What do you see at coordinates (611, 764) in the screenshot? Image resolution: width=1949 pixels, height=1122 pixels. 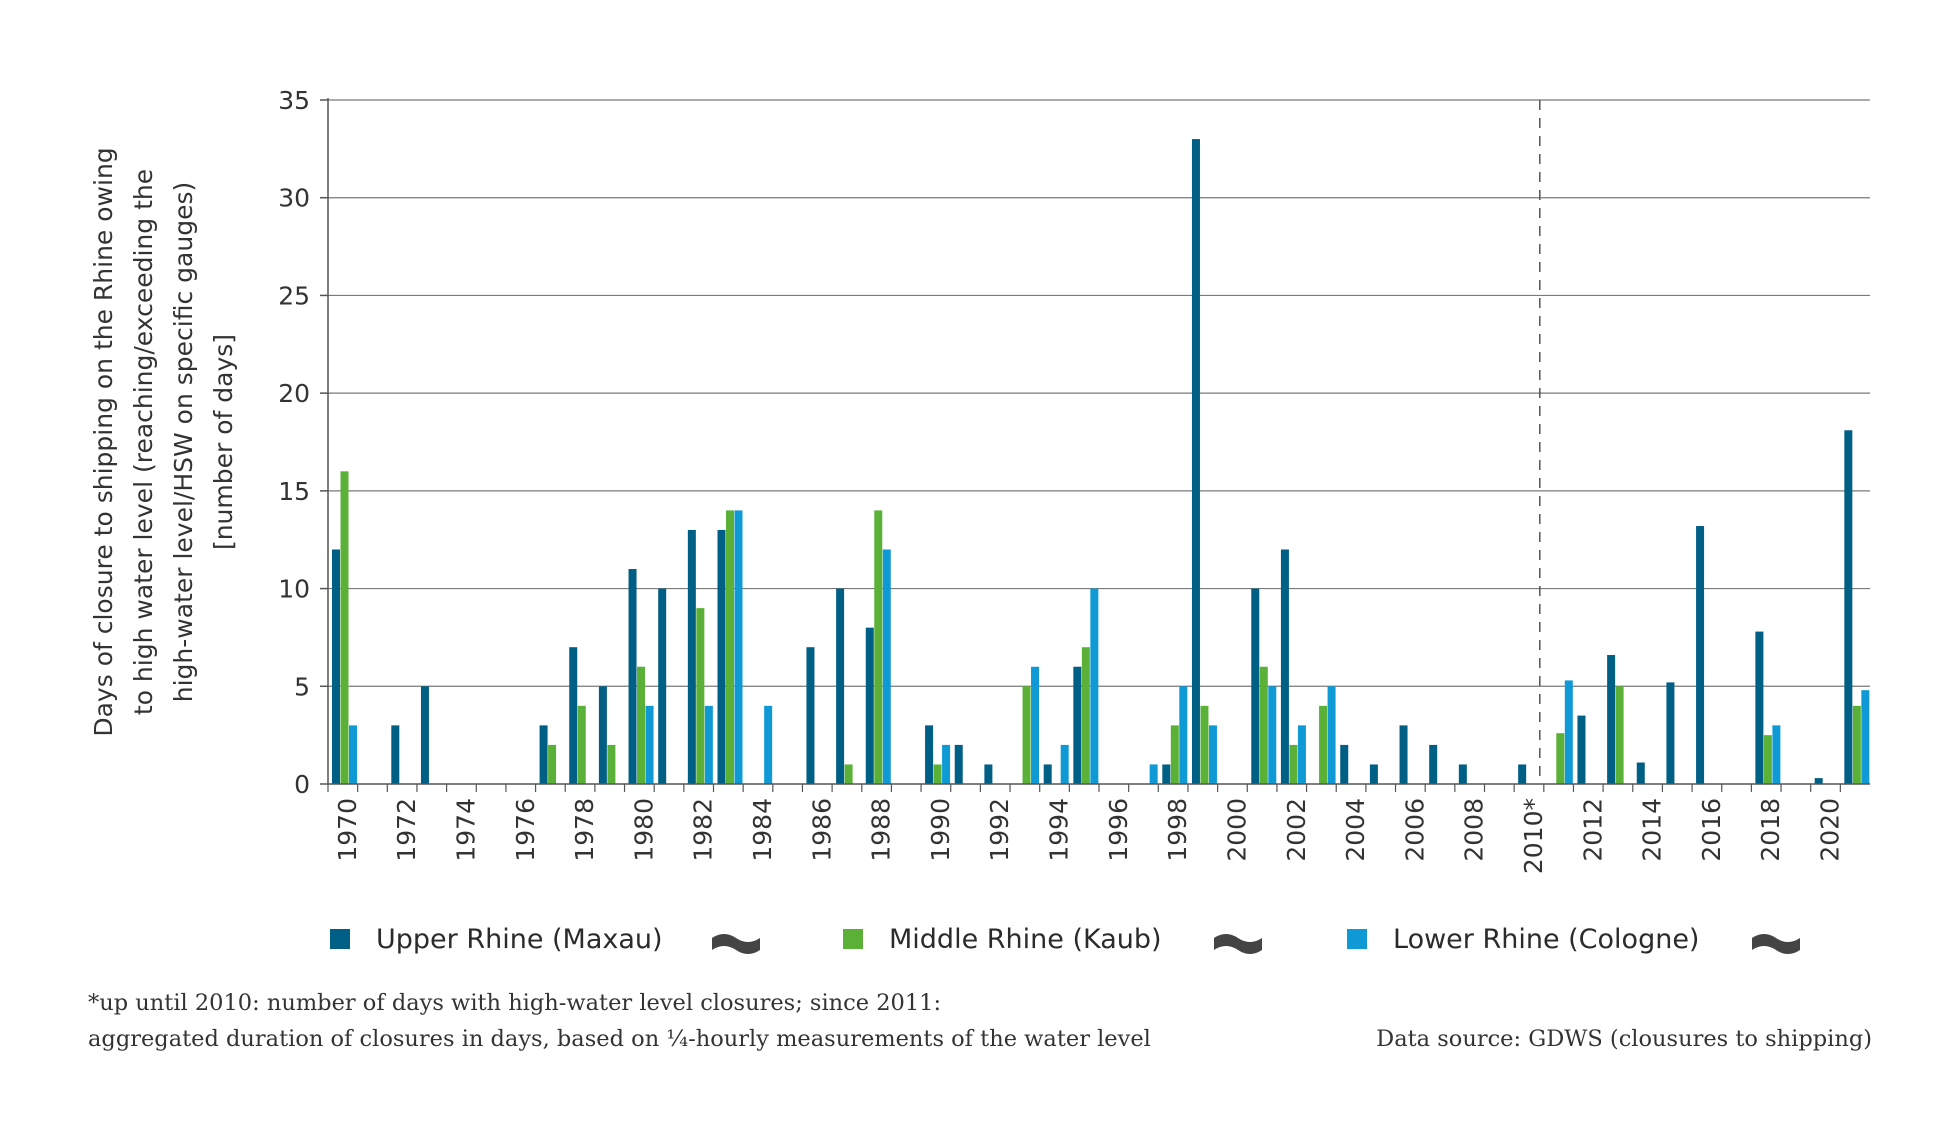 I see `bar-middle-1979` at bounding box center [611, 764].